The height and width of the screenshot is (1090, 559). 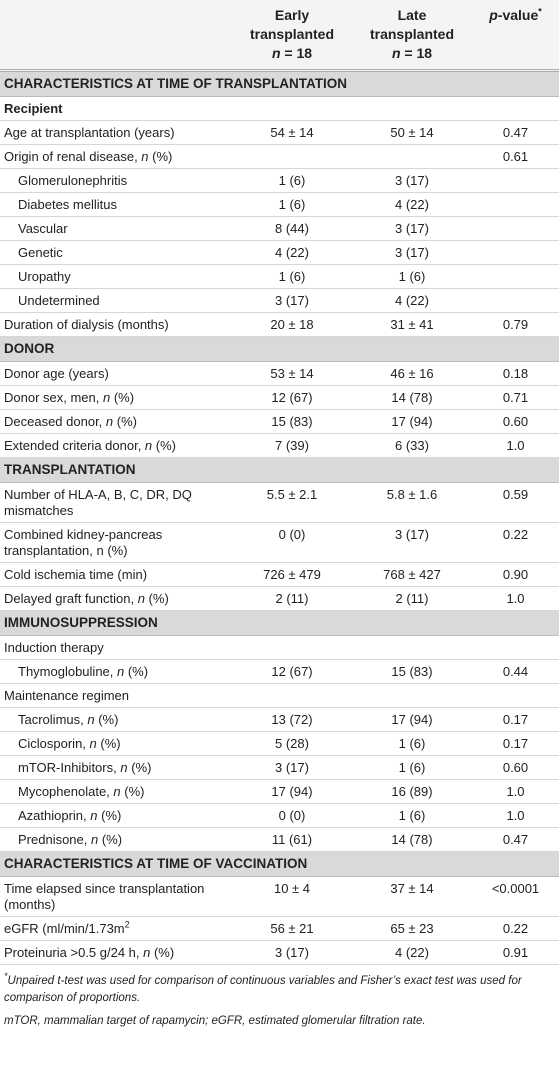 I want to click on section-row: DONOR, so click(x=279, y=349).